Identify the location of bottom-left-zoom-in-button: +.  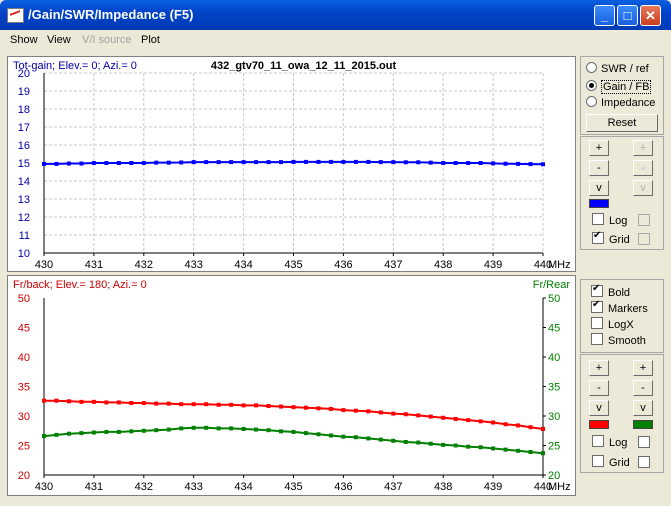
(599, 368).